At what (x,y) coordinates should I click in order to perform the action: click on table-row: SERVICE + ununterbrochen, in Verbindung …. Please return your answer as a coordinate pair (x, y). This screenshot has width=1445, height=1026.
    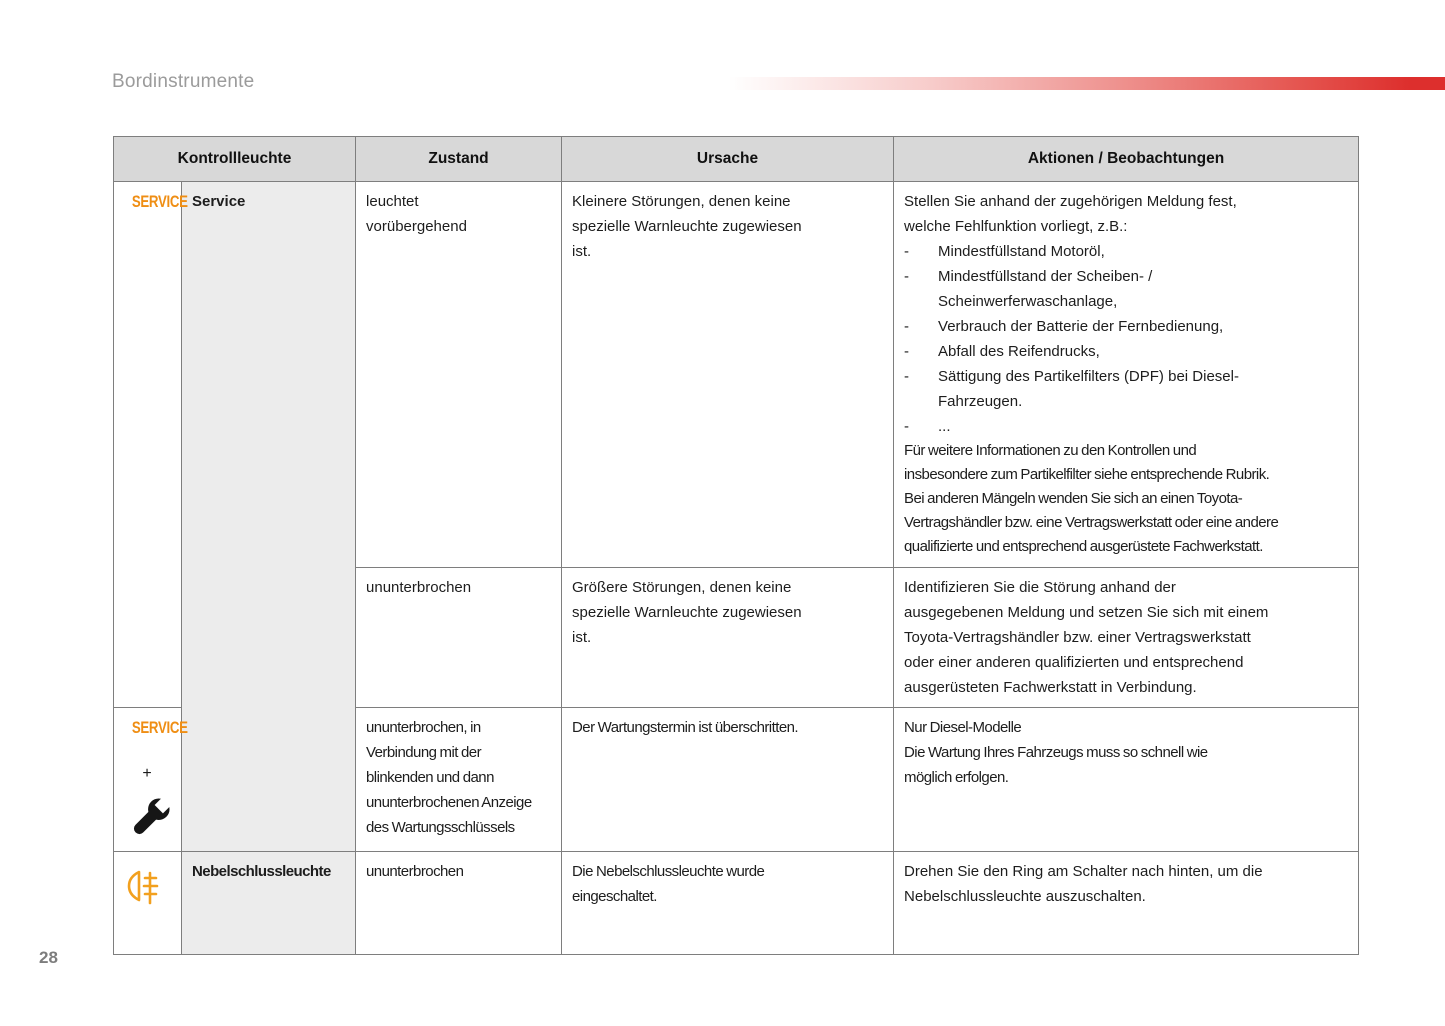
    Looking at the image, I should click on (736, 779).